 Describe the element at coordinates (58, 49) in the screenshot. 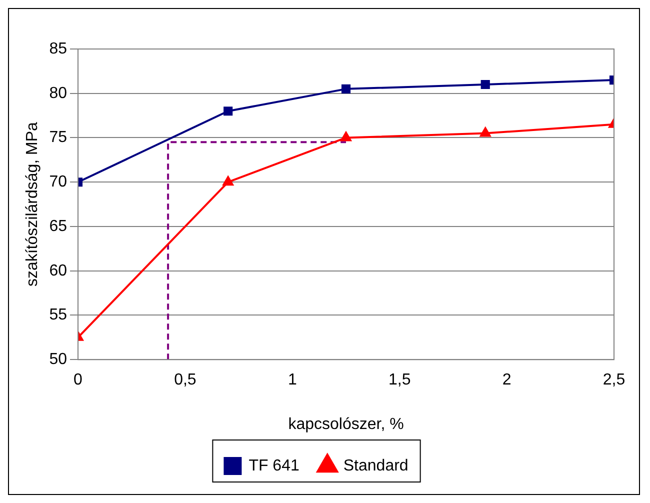

I see `y-tick-label: 85` at that location.